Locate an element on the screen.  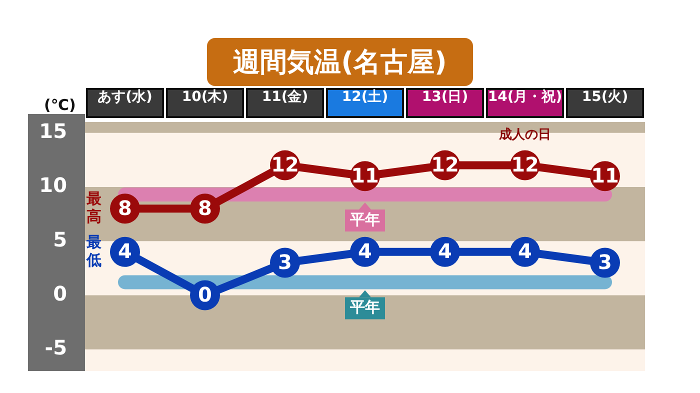
y-tick-label: 10 is located at coordinates (53, 185).